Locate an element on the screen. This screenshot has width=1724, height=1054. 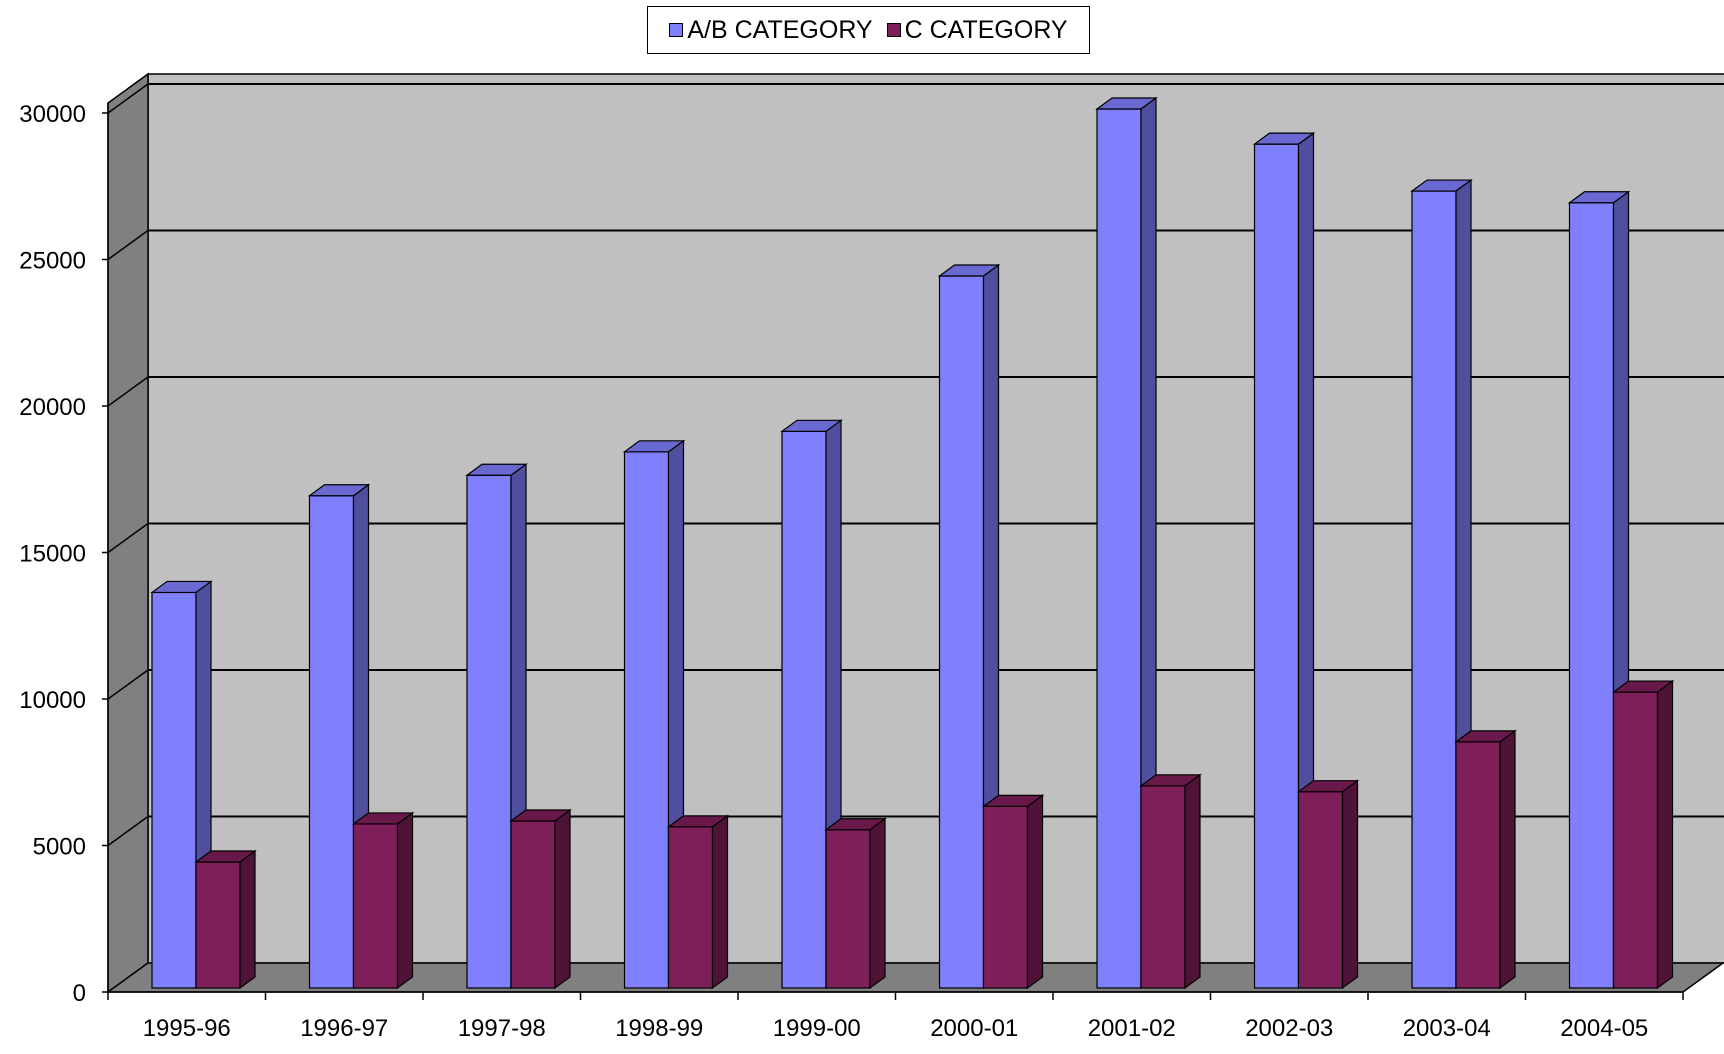
x-tick-label: 2002-03 is located at coordinates (1289, 1028).